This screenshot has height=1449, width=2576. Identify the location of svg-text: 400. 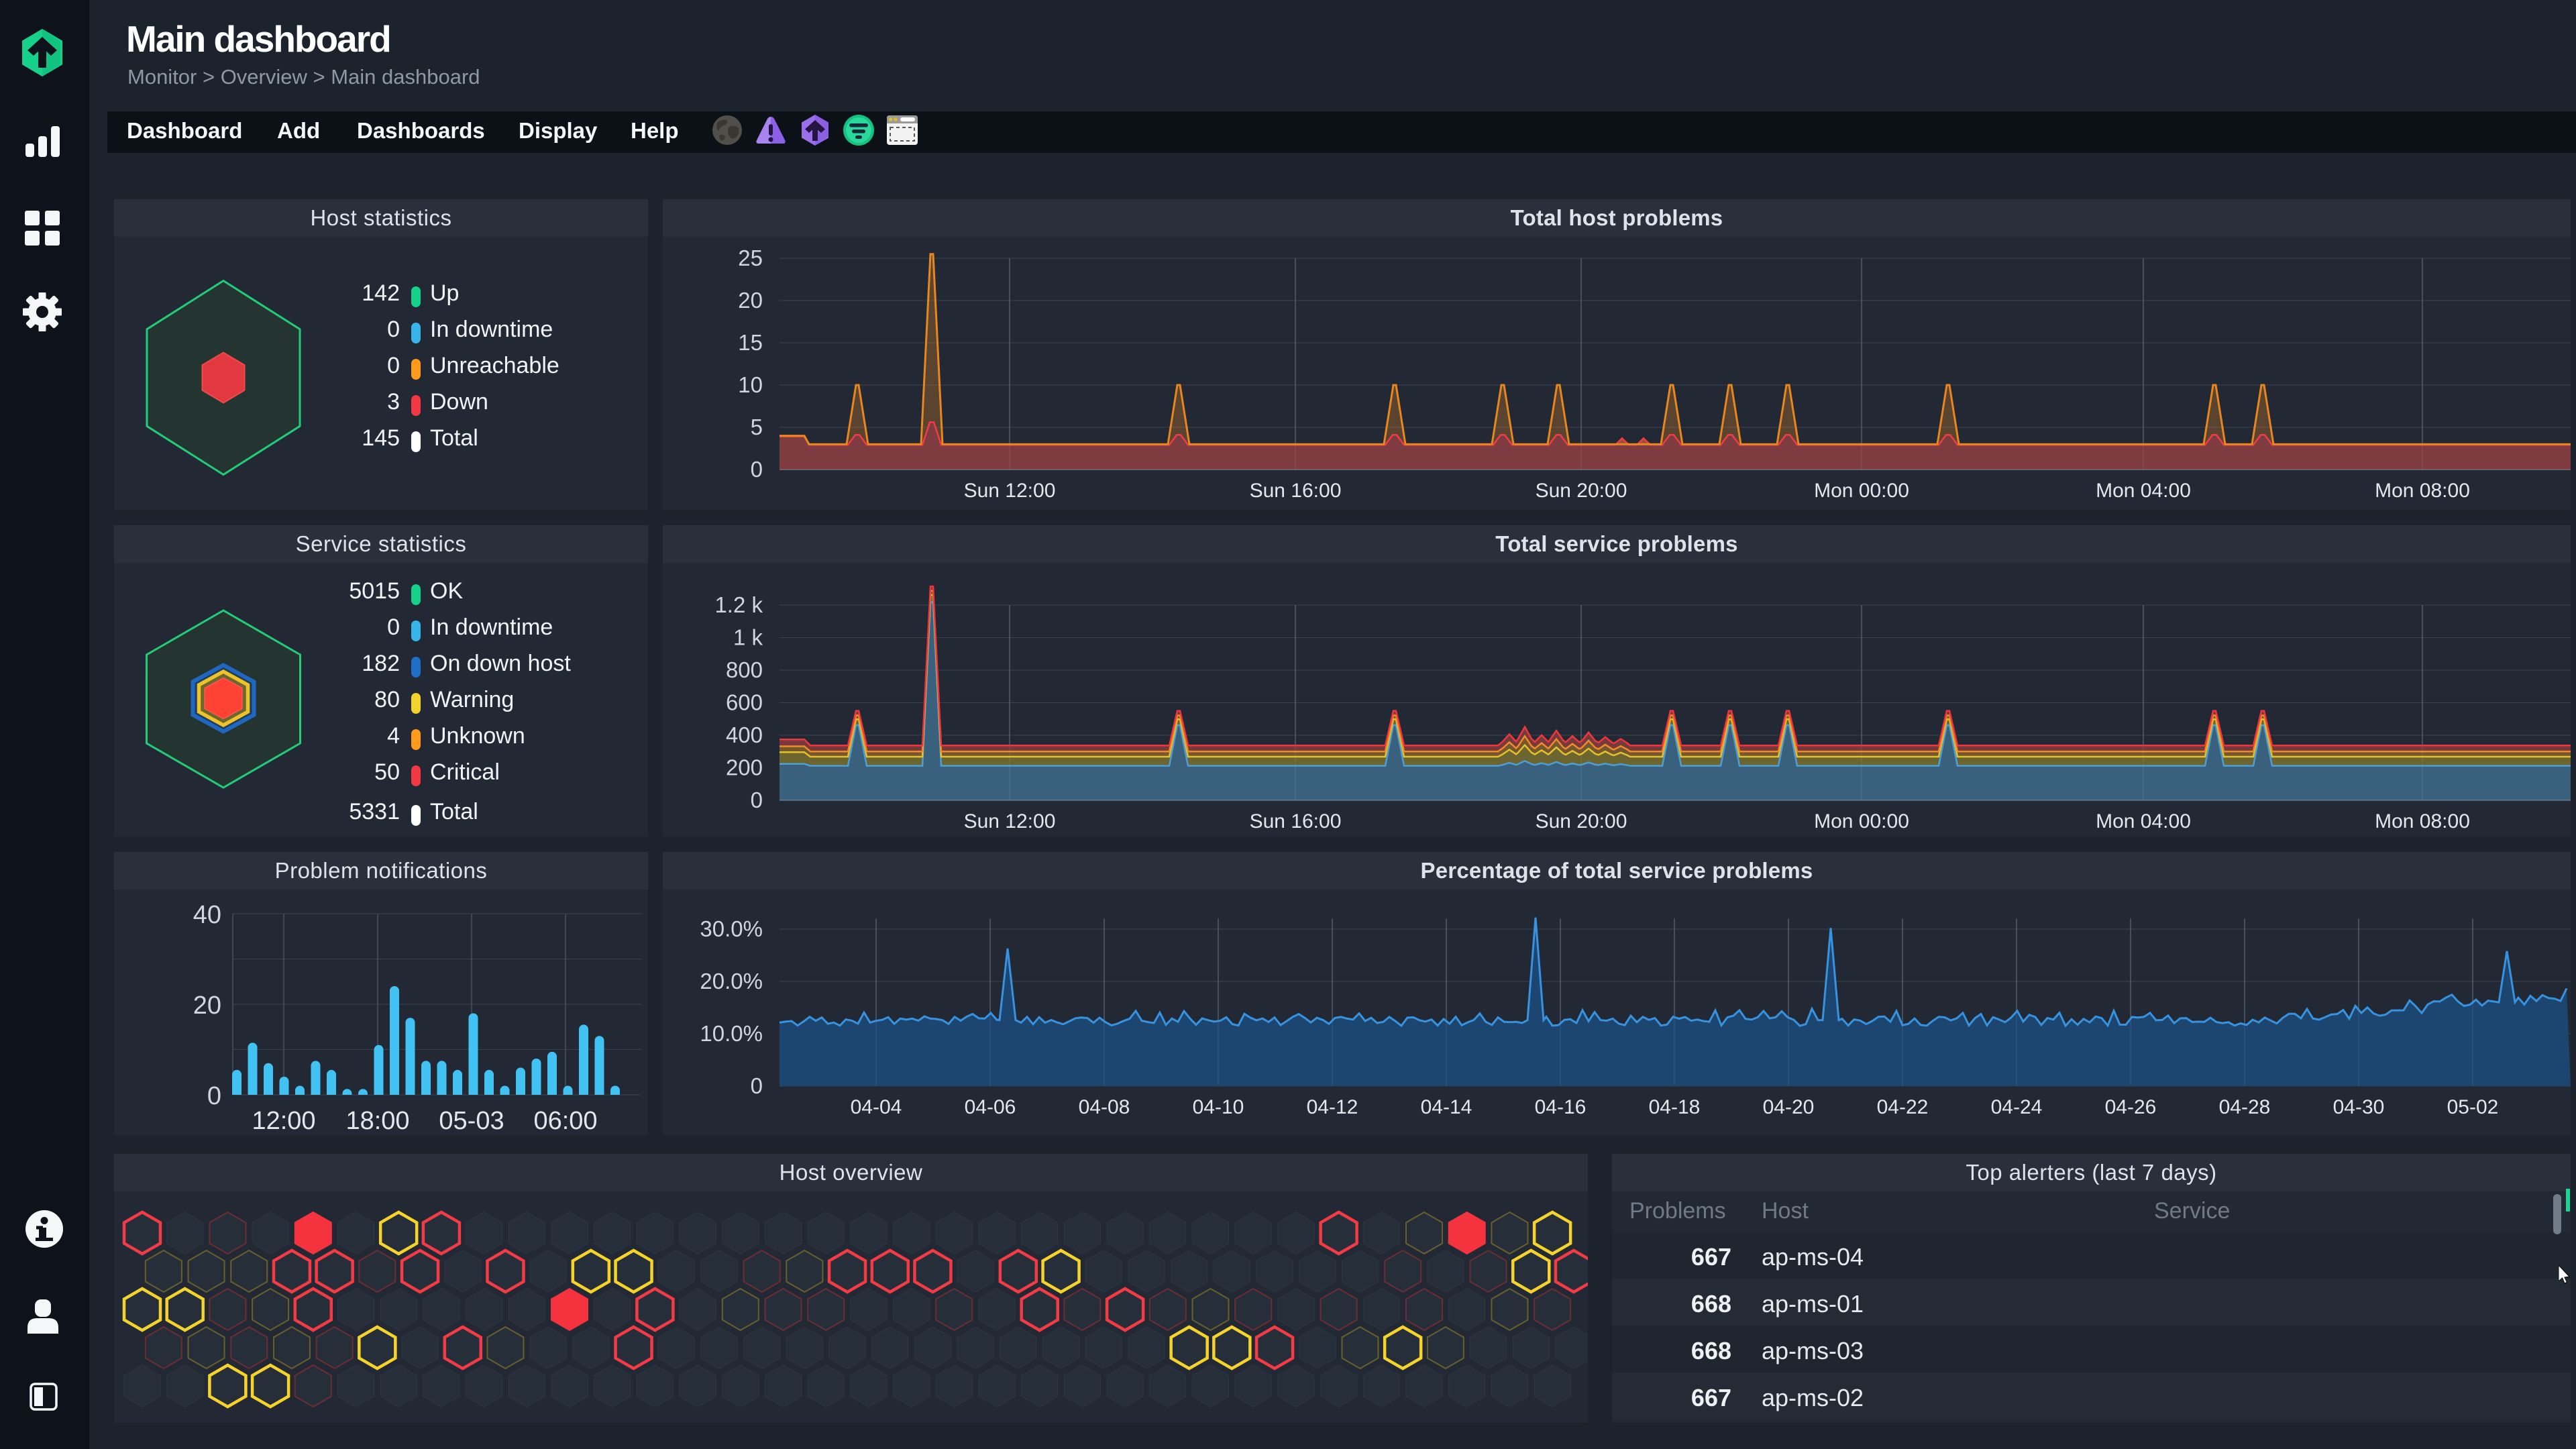
(744, 734).